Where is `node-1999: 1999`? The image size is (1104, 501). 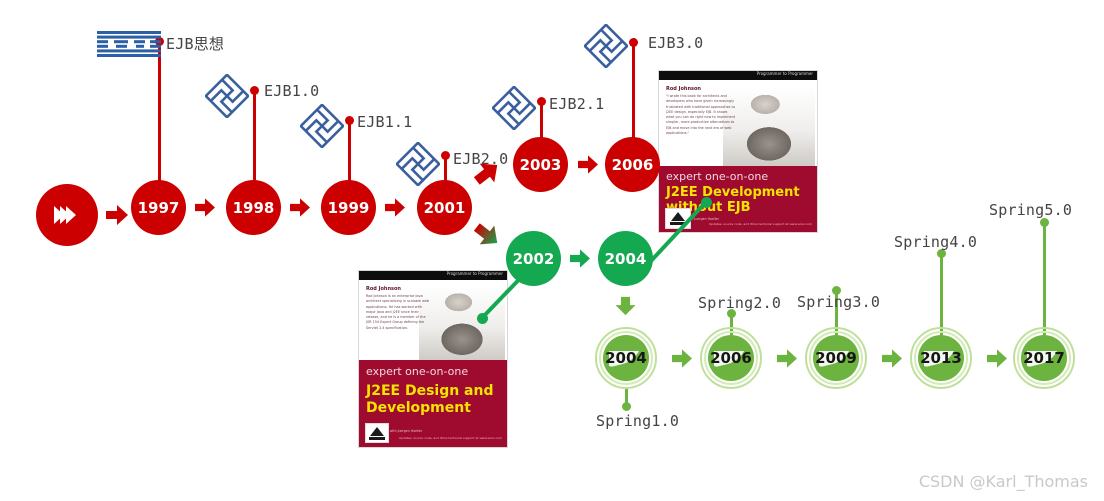 node-1999: 1999 is located at coordinates (348, 207).